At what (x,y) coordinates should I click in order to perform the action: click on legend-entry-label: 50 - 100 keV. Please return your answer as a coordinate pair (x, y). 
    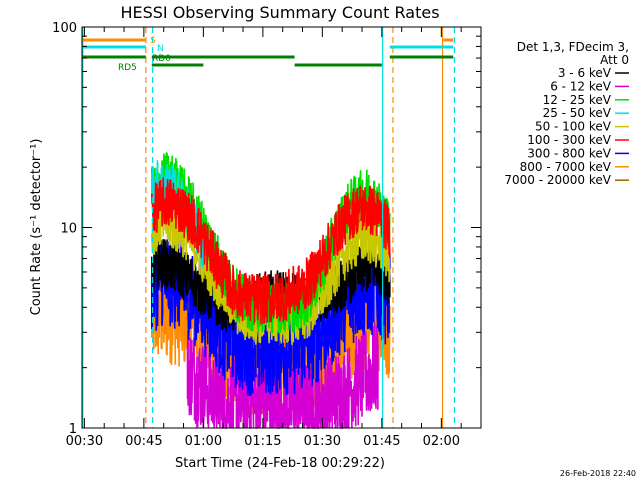
    Looking at the image, I should click on (573, 127).